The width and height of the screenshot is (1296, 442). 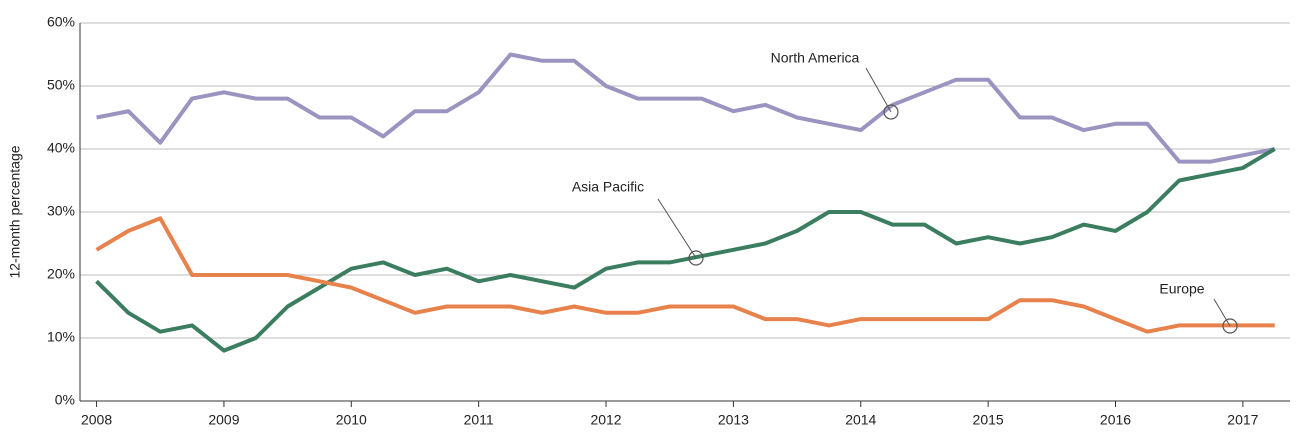 What do you see at coordinates (860, 420) in the screenshot?
I see `x-tick-label: 2014` at bounding box center [860, 420].